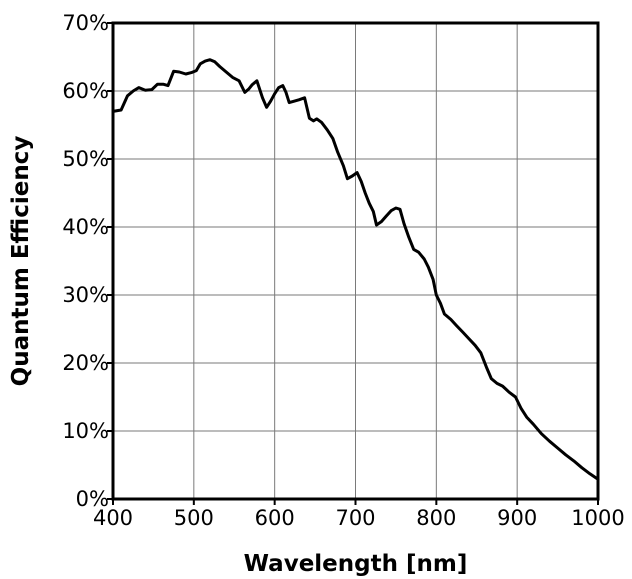 This screenshot has height=579, width=632. What do you see at coordinates (85, 431) in the screenshot?
I see `y-tick-label: 10%` at bounding box center [85, 431].